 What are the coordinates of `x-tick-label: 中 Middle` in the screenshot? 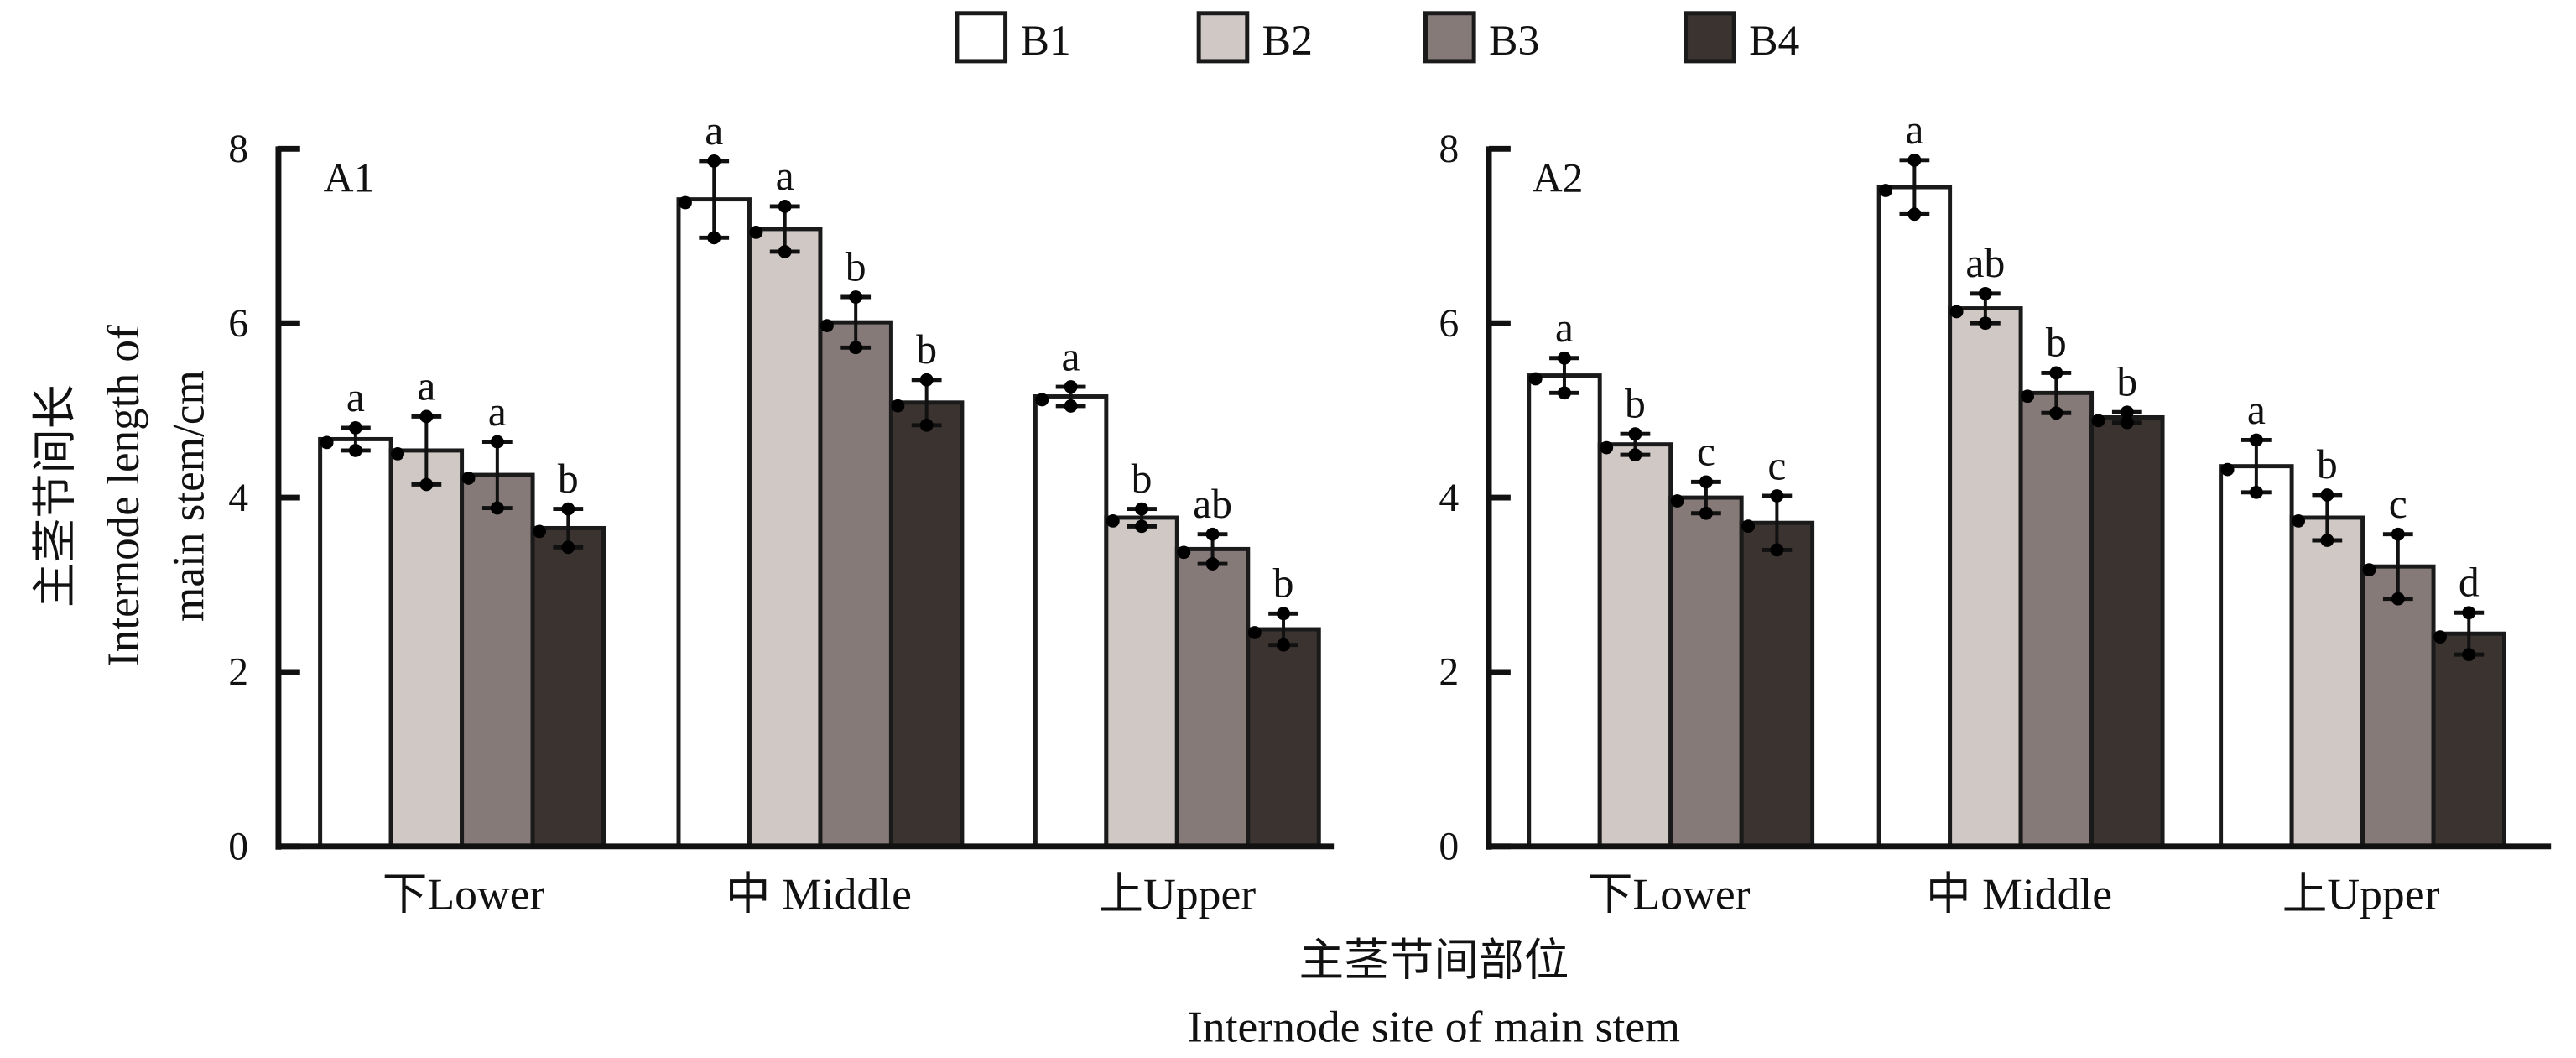 It's located at (819, 894).